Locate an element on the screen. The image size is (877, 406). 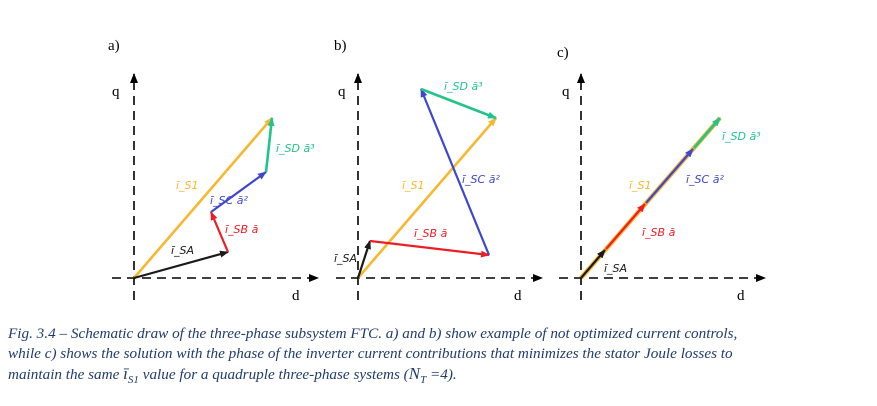
is1-subscript: S1 is located at coordinates (133, 380).